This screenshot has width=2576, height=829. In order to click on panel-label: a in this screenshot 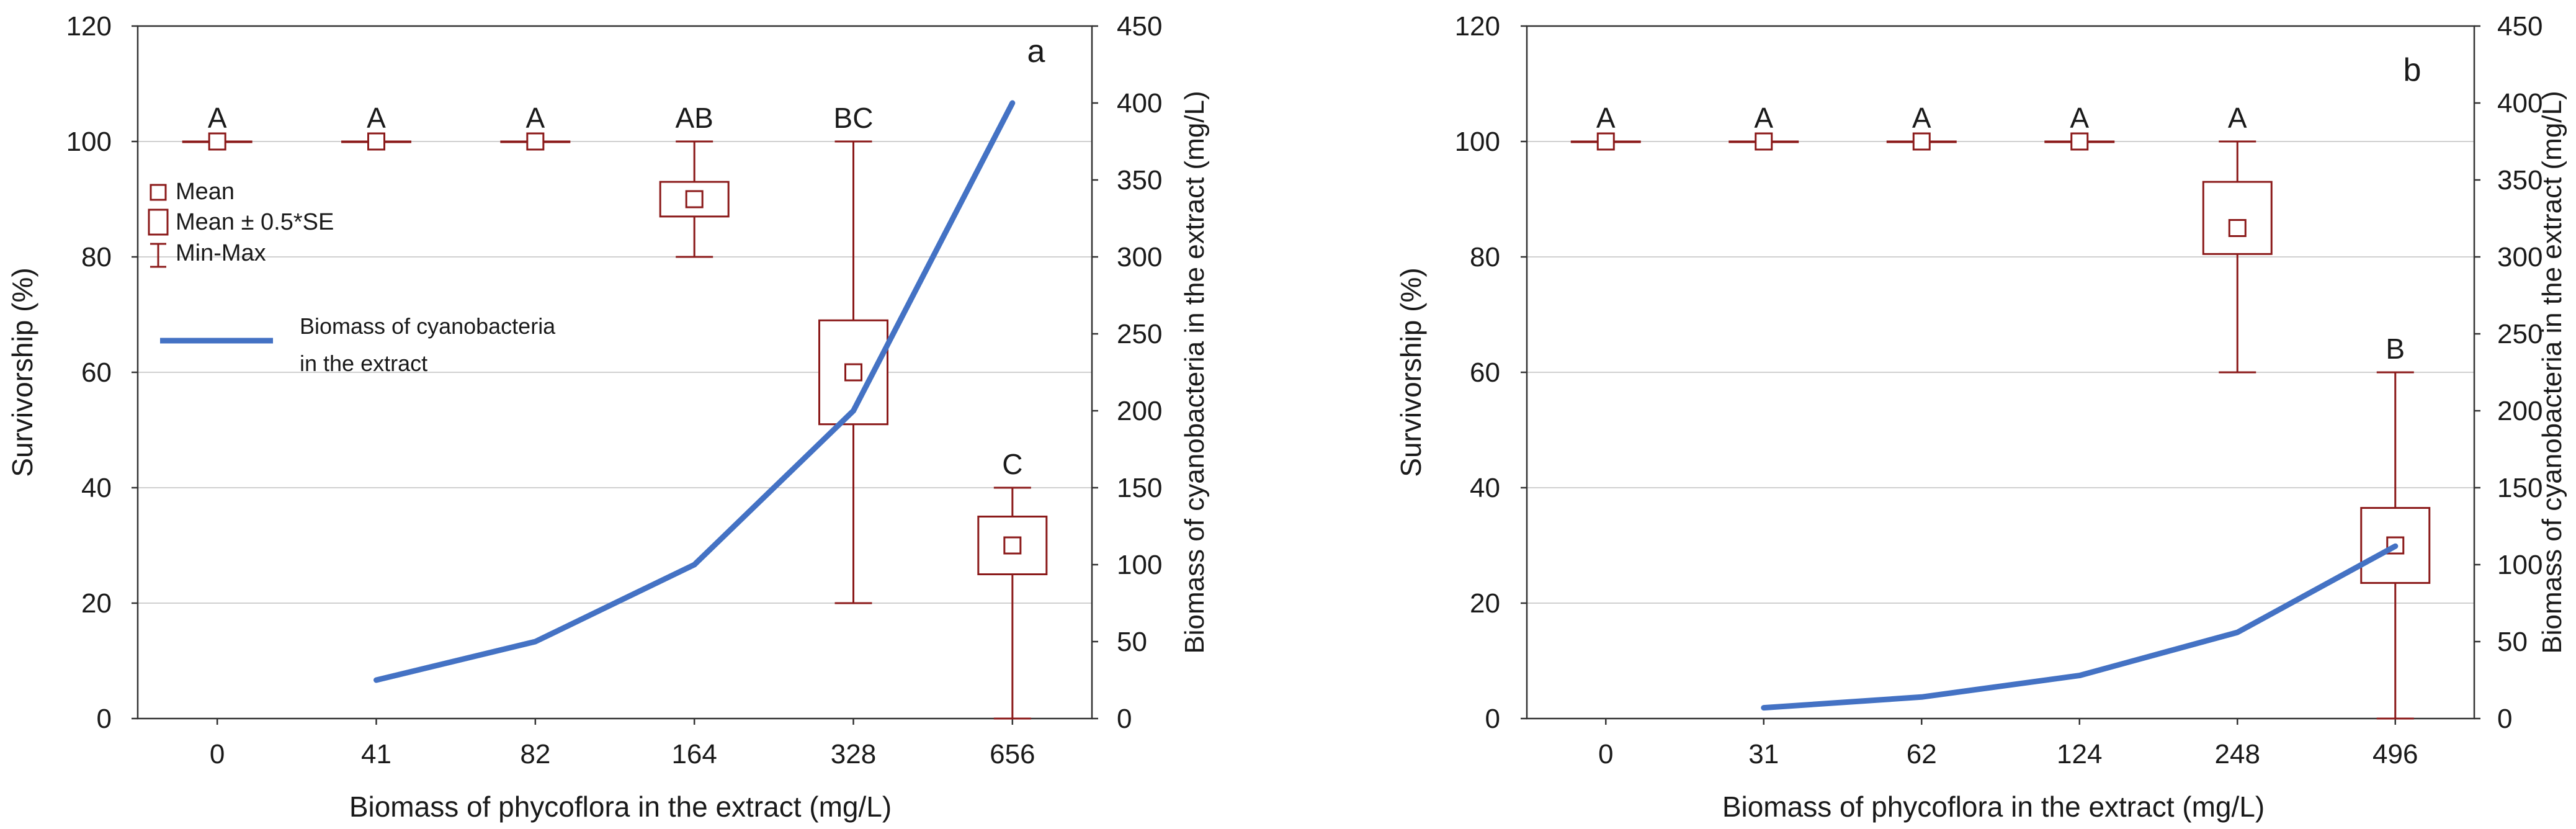, I will do `click(1036, 51)`.